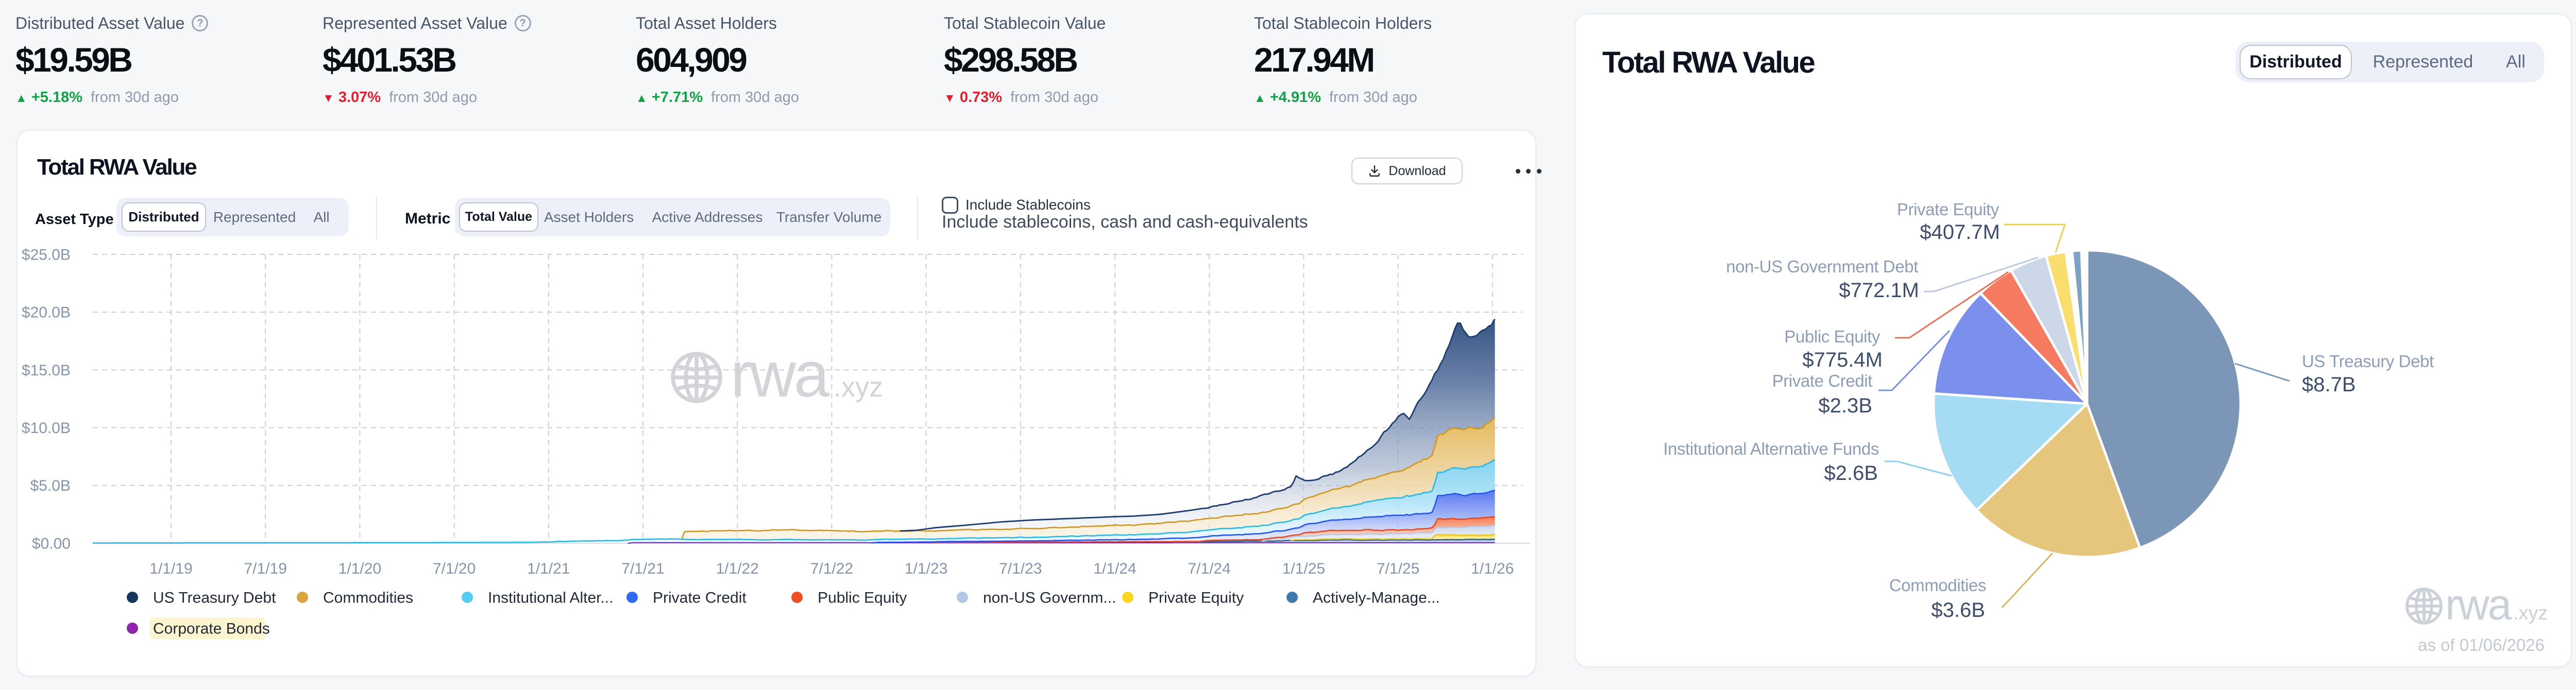  I want to click on svg-text: as of 01/06/2026, so click(2481, 644).